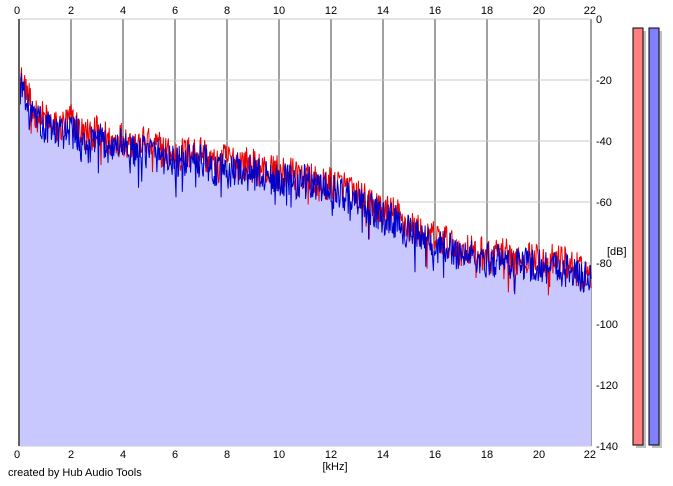 The height and width of the screenshot is (486, 673). I want to click on y-tick-label: -20, so click(604, 81).